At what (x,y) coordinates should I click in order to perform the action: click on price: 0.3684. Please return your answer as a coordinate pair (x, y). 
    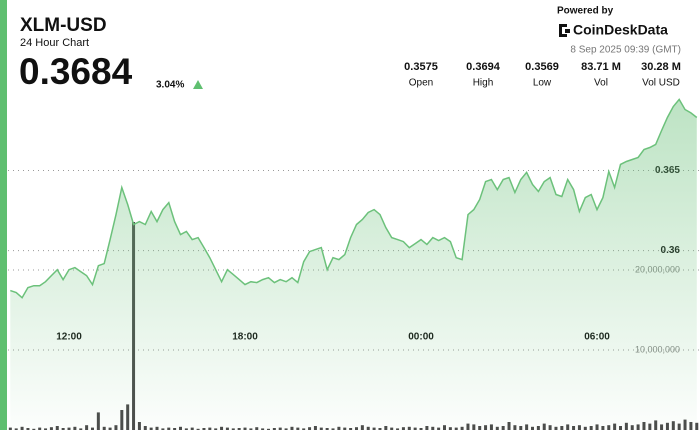
    Looking at the image, I should click on (76, 71).